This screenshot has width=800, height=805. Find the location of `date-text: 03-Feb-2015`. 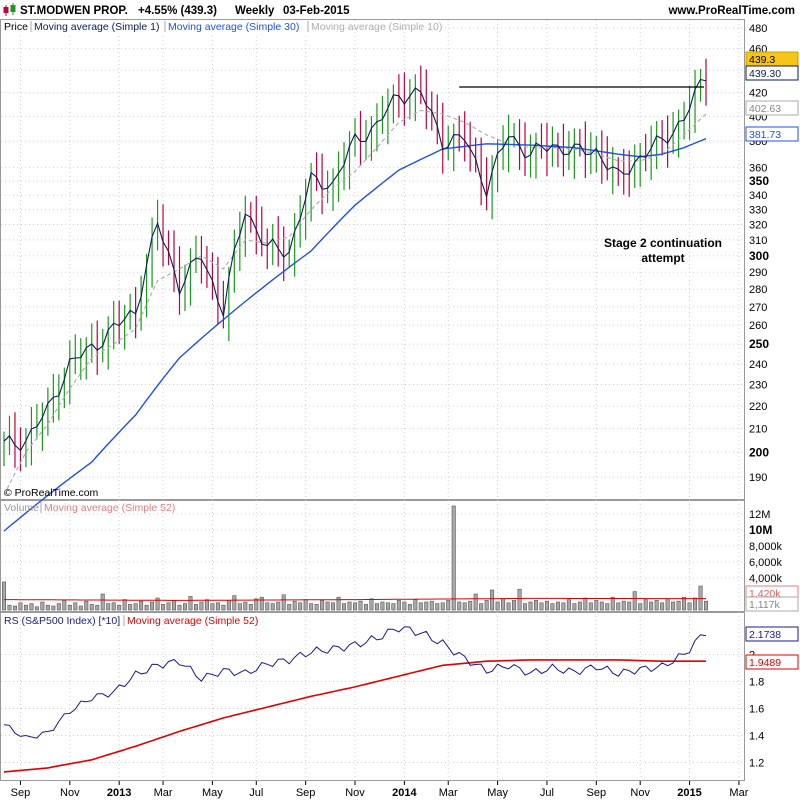

date-text: 03-Feb-2015 is located at coordinates (316, 11).